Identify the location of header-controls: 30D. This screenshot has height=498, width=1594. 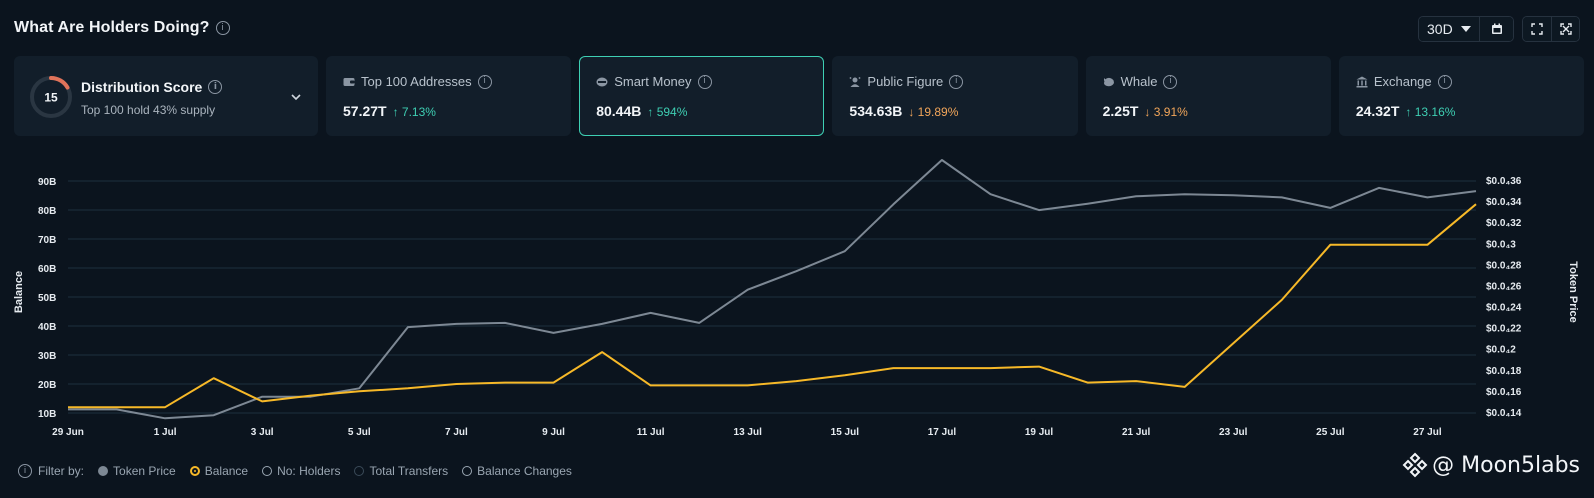
(1499, 29).